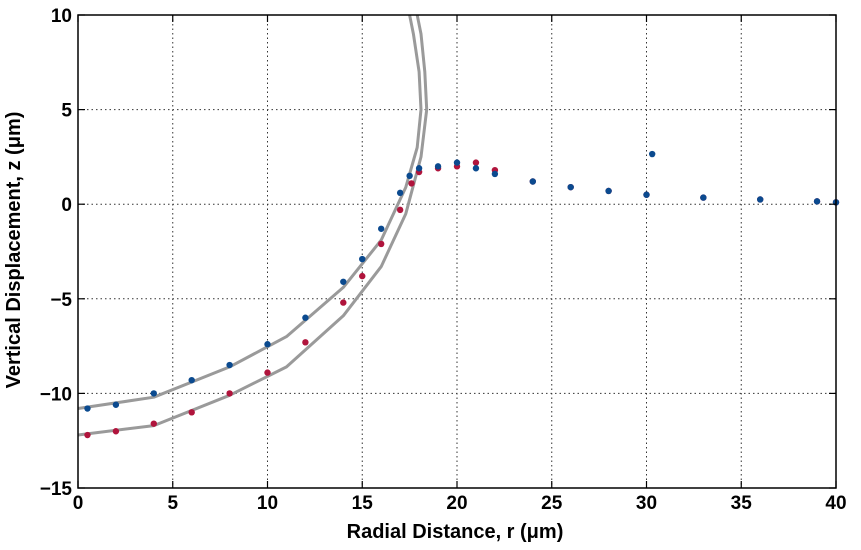  What do you see at coordinates (66, 205) in the screenshot?
I see `y-tick-label: 0` at bounding box center [66, 205].